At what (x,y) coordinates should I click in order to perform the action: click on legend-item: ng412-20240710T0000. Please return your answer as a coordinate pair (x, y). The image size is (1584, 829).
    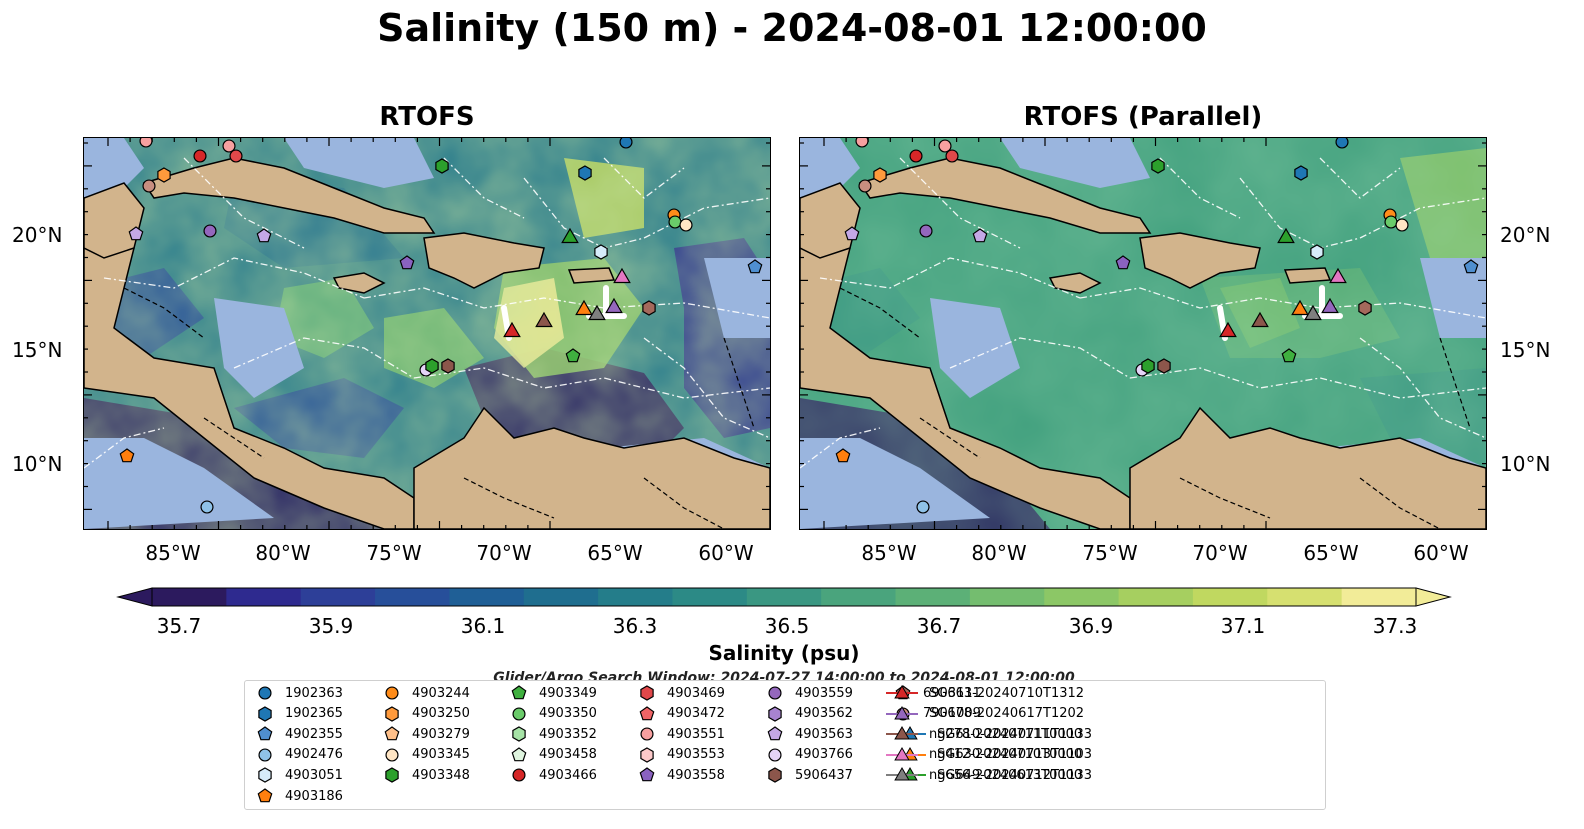
    Looking at the image, I should click on (983, 755).